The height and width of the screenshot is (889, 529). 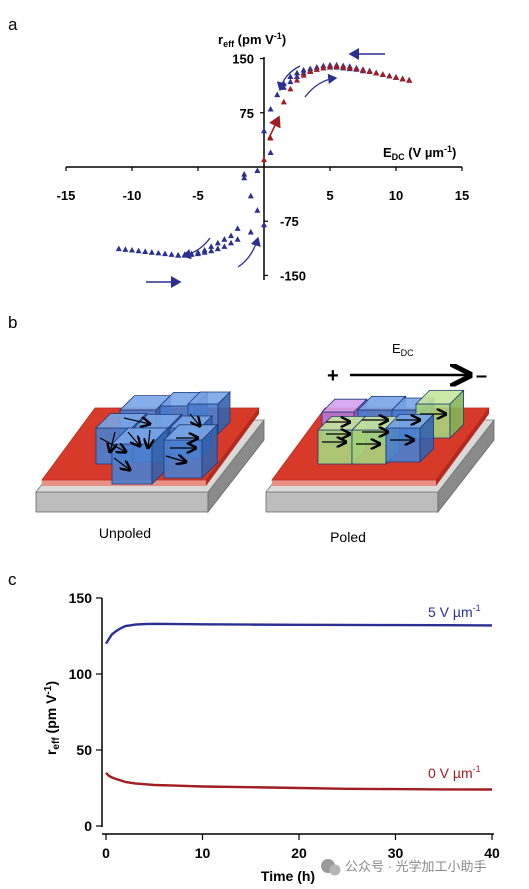 I want to click on panel-label-b: b, so click(x=12, y=322).